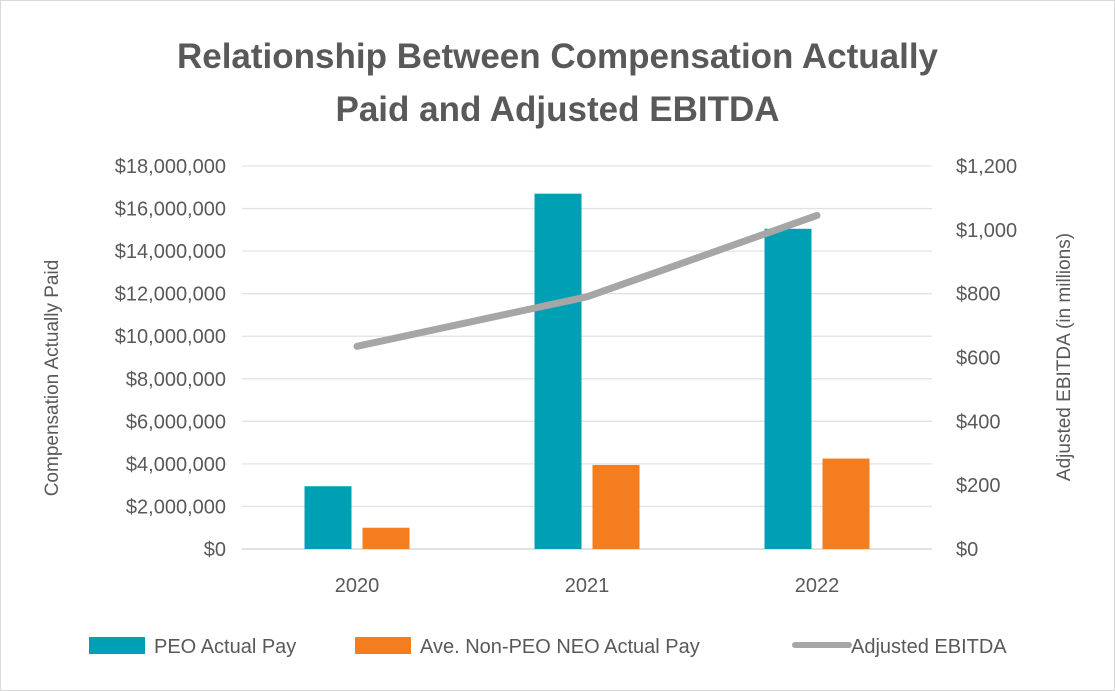  What do you see at coordinates (788, 388) in the screenshot?
I see `bar-peo-2022` at bounding box center [788, 388].